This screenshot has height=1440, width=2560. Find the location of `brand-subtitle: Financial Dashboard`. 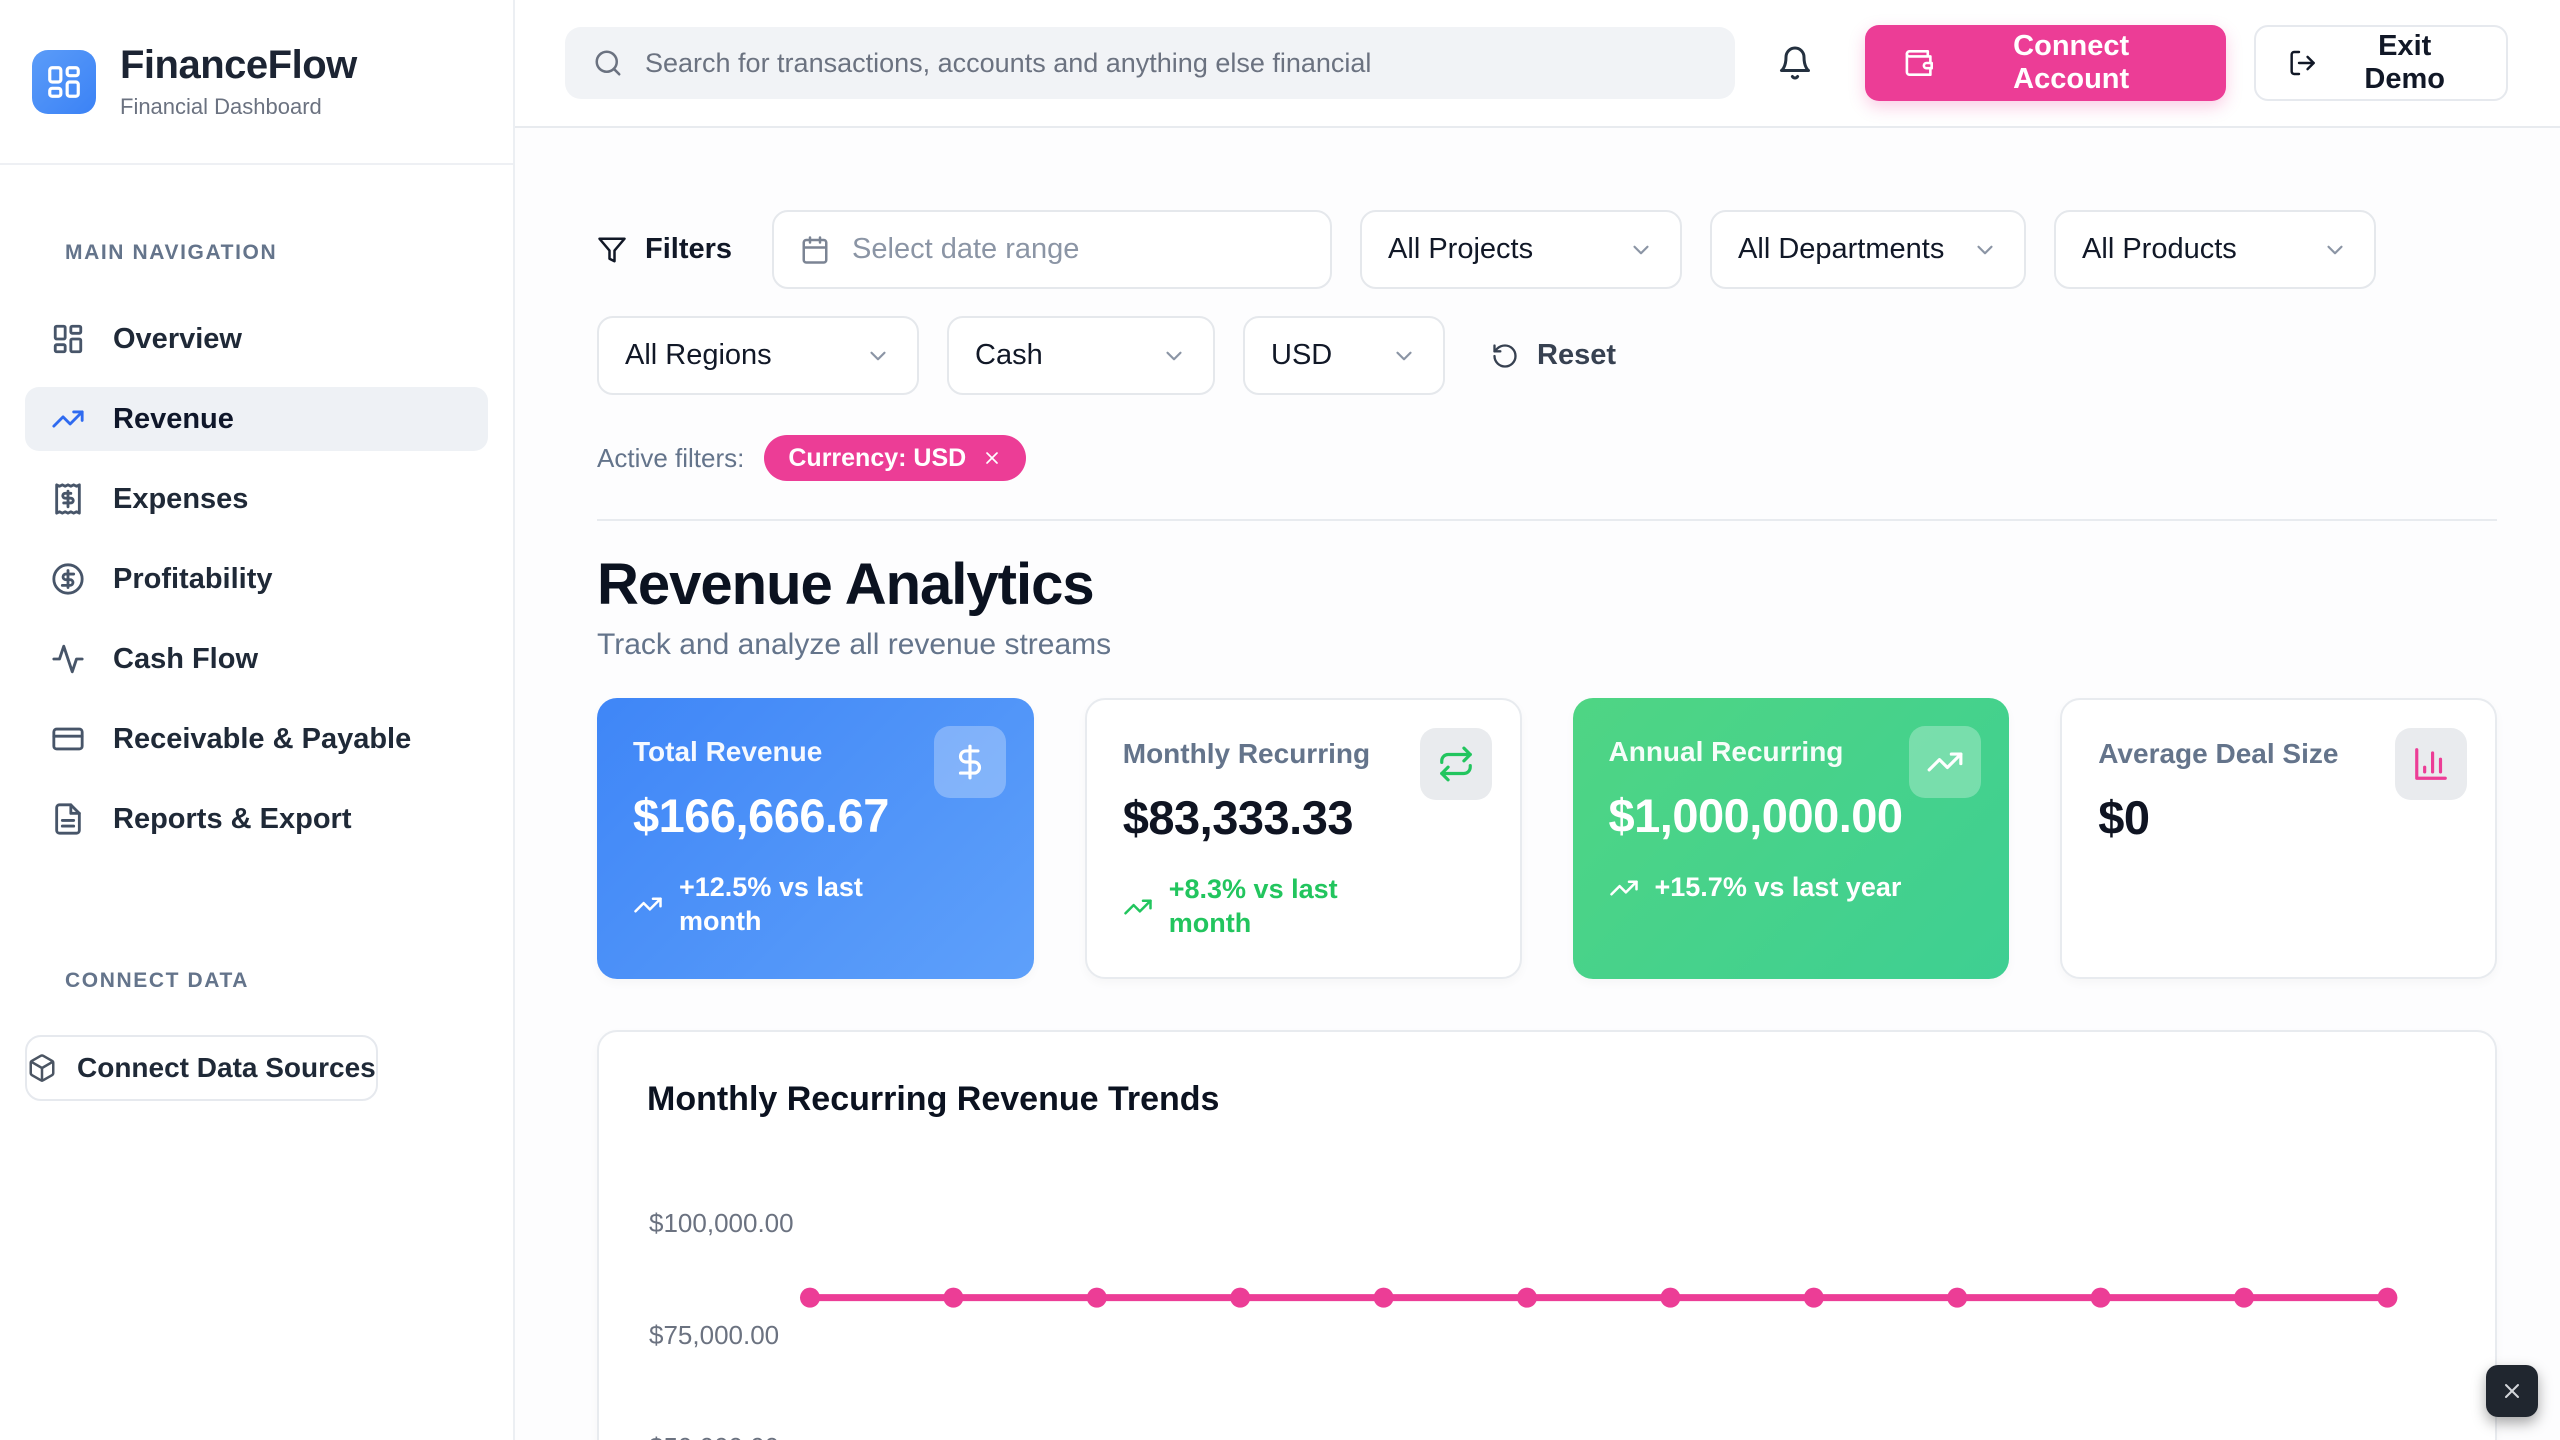

brand-subtitle: Financial Dashboard is located at coordinates (221, 106).